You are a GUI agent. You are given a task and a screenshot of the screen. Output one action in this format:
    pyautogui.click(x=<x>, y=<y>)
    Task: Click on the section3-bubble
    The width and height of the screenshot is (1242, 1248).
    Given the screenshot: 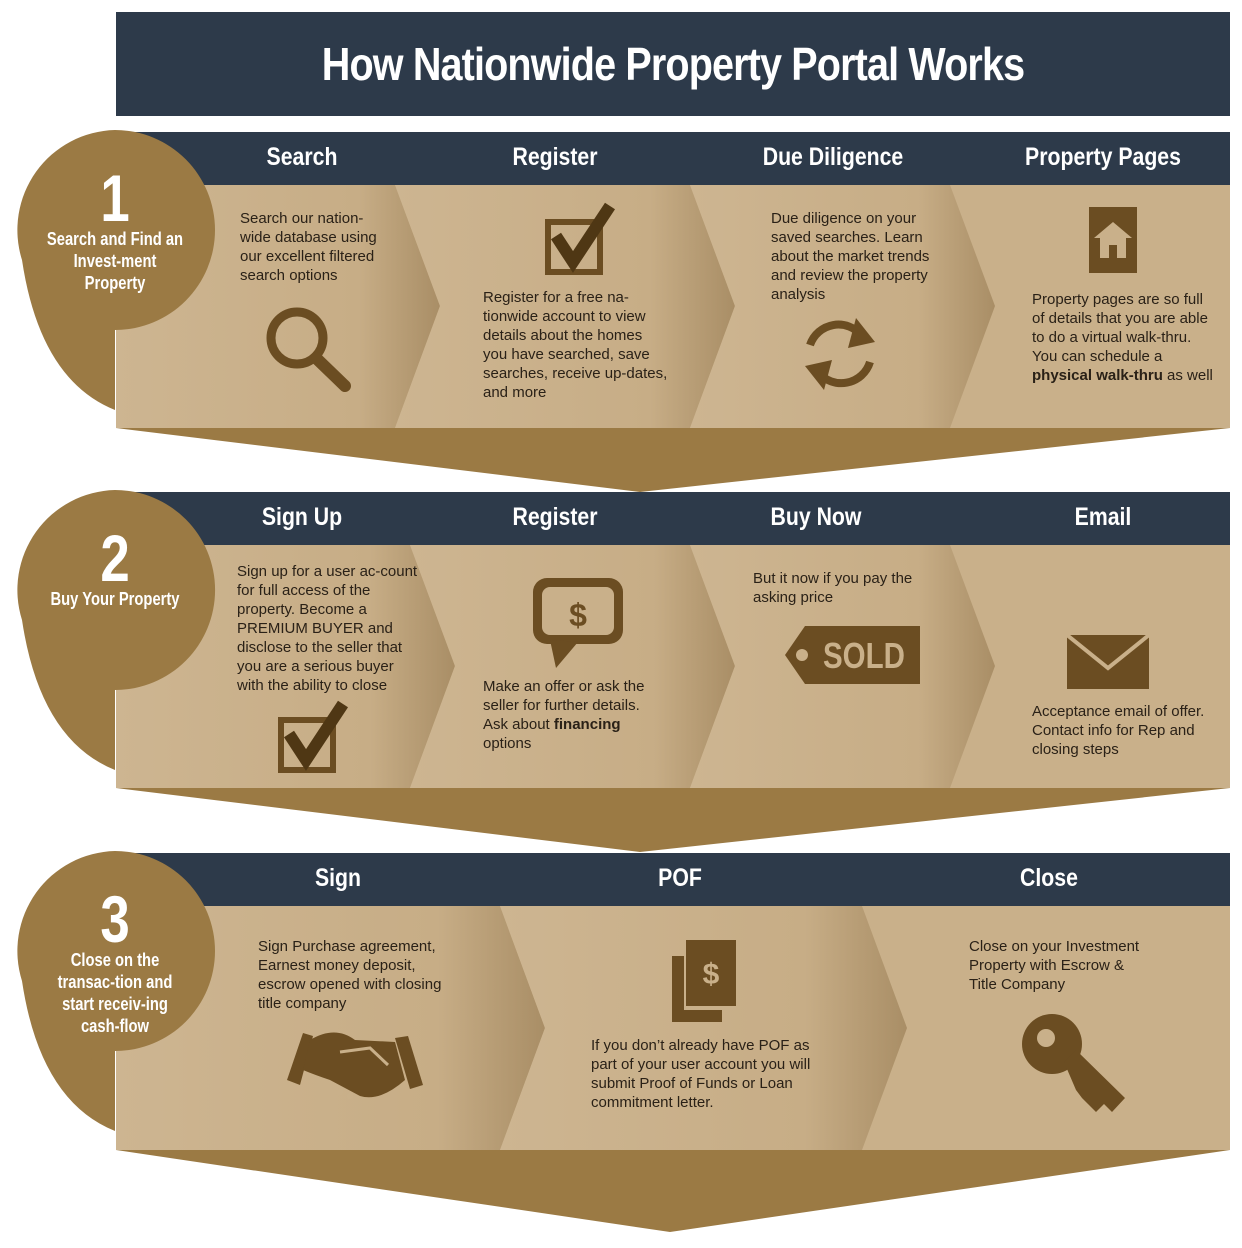 What is the action you would take?
    pyautogui.click(x=116, y=991)
    